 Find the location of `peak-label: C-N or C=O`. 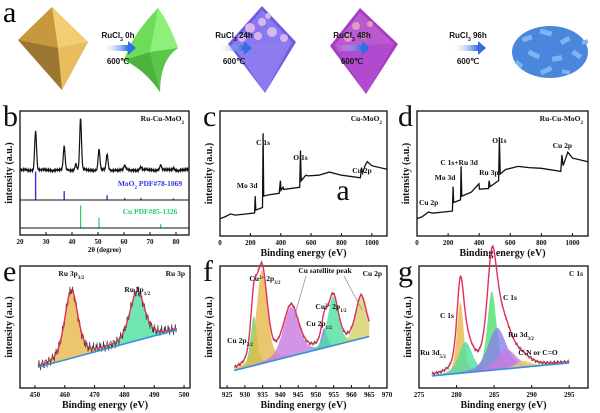

peak-label: C-N or C=O is located at coordinates (538, 352).